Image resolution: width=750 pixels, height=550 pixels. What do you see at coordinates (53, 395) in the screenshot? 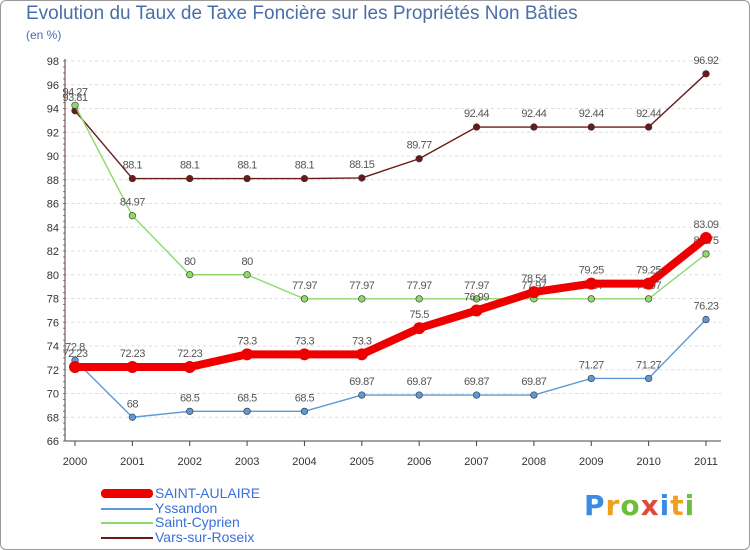
I see `y-tick-label: 70` at bounding box center [53, 395].